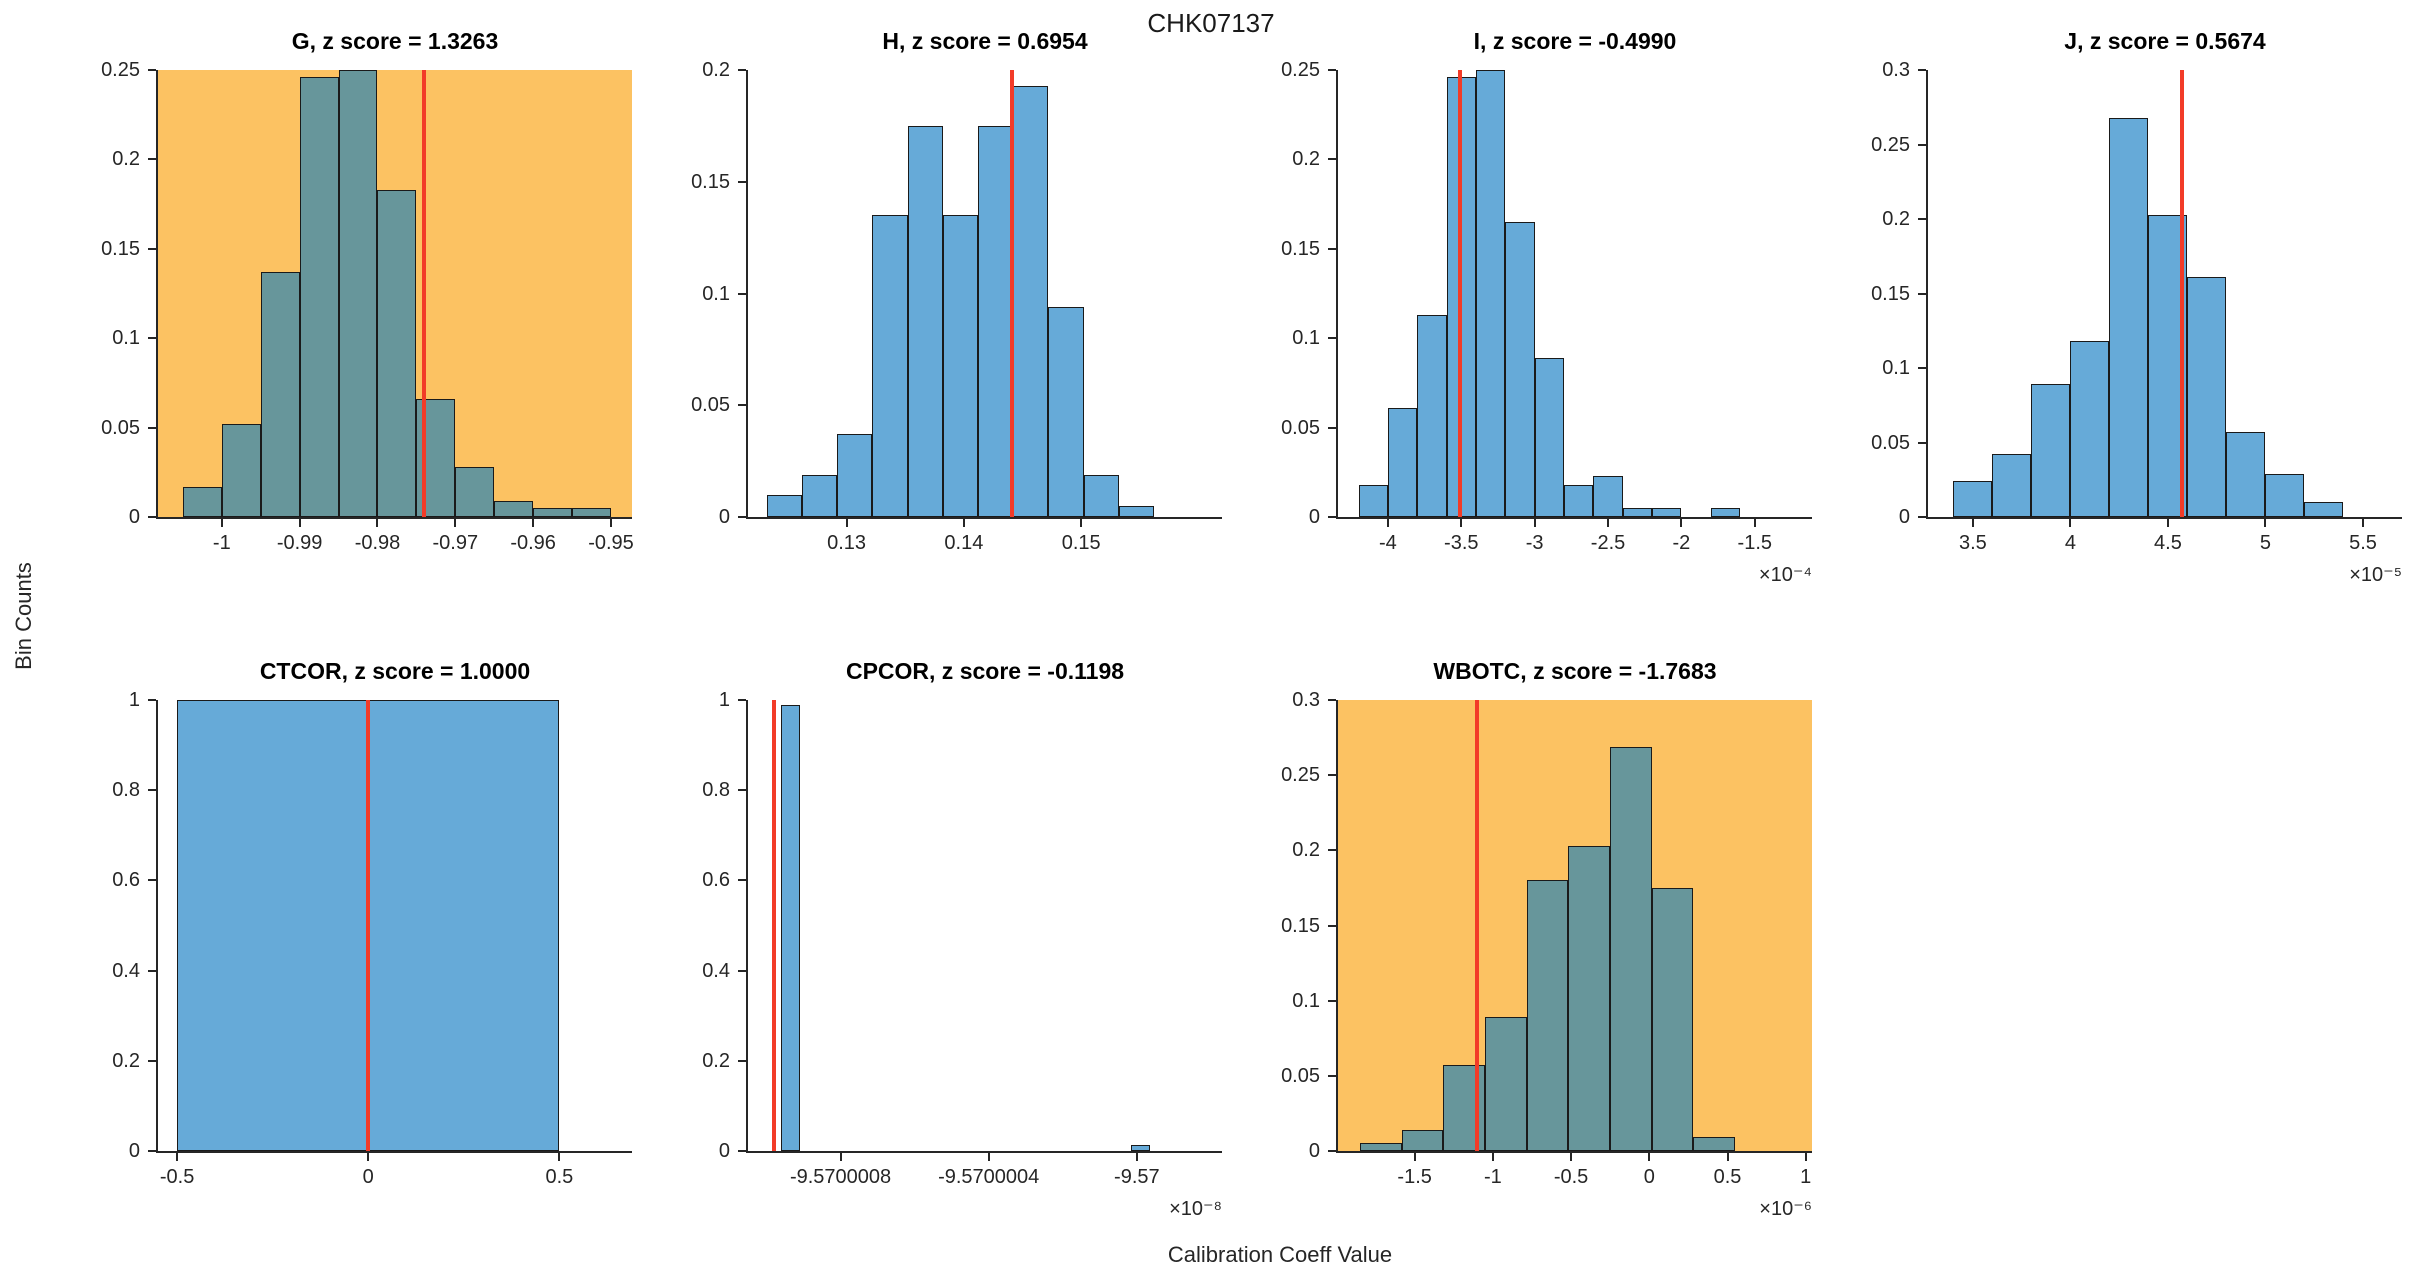  I want to click on x-axis-exponent-label: ×10⁻⁶, so click(1785, 1209).